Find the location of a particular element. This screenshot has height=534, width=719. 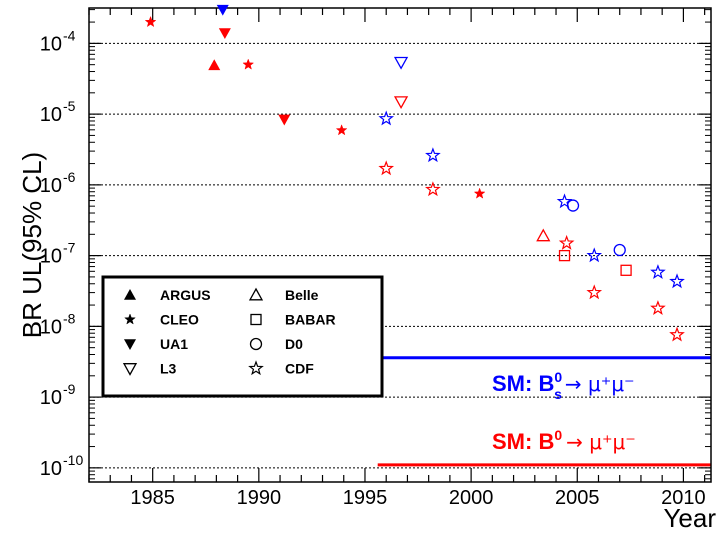

y-tick-label: 10 -7 is located at coordinates (58, 254).